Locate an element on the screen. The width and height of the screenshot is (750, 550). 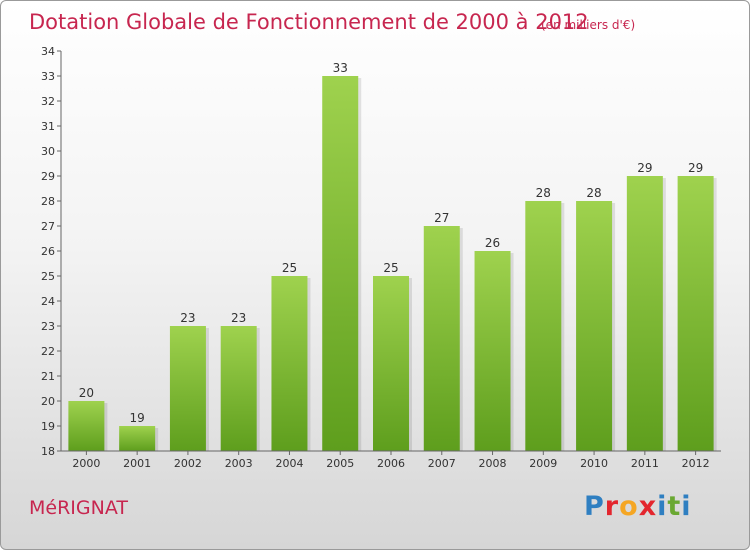
x-tick-label: 2005 is located at coordinates (340, 463).